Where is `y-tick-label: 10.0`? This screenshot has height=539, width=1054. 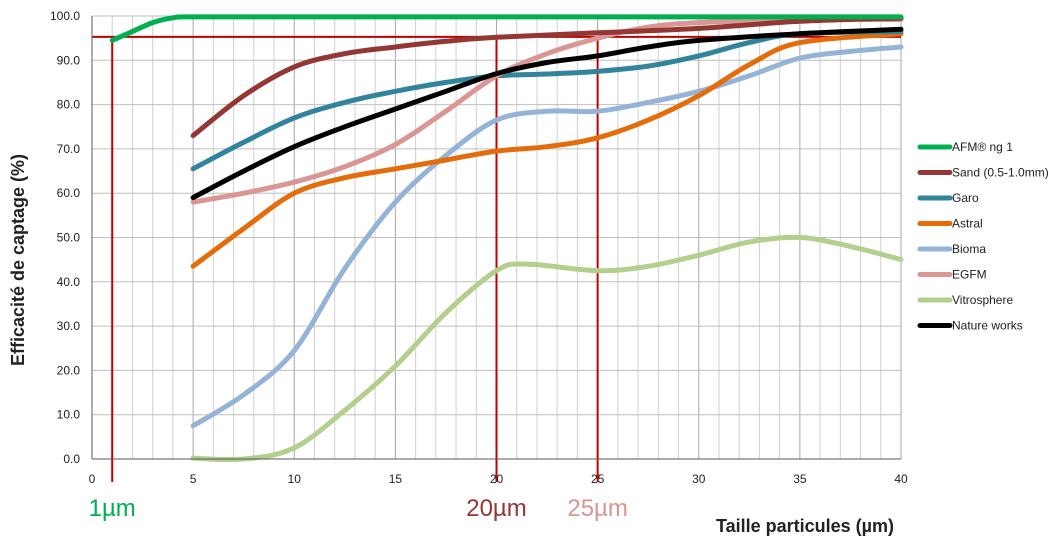 y-tick-label: 10.0 is located at coordinates (69, 415).